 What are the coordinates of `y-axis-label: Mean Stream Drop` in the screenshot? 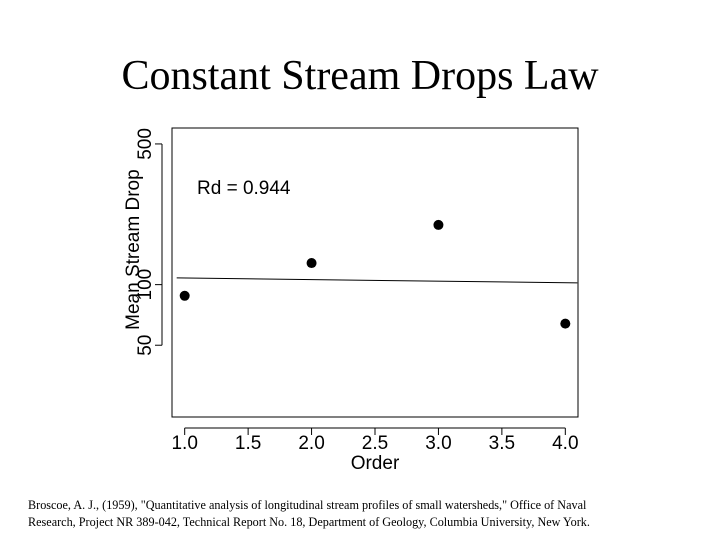 It's located at (133, 249).